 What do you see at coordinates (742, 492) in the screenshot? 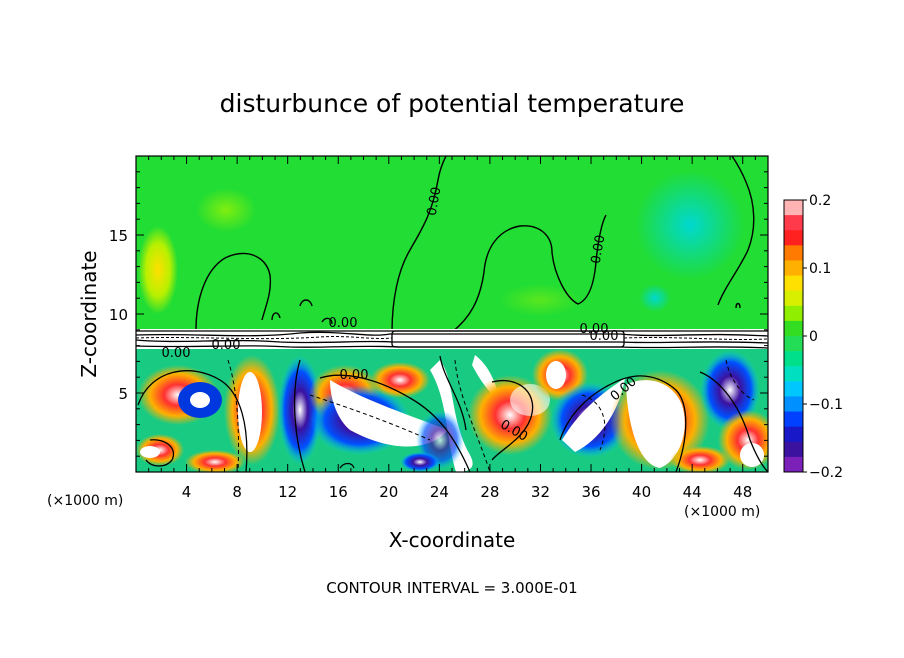
I see `x-tick-label: 48` at bounding box center [742, 492].